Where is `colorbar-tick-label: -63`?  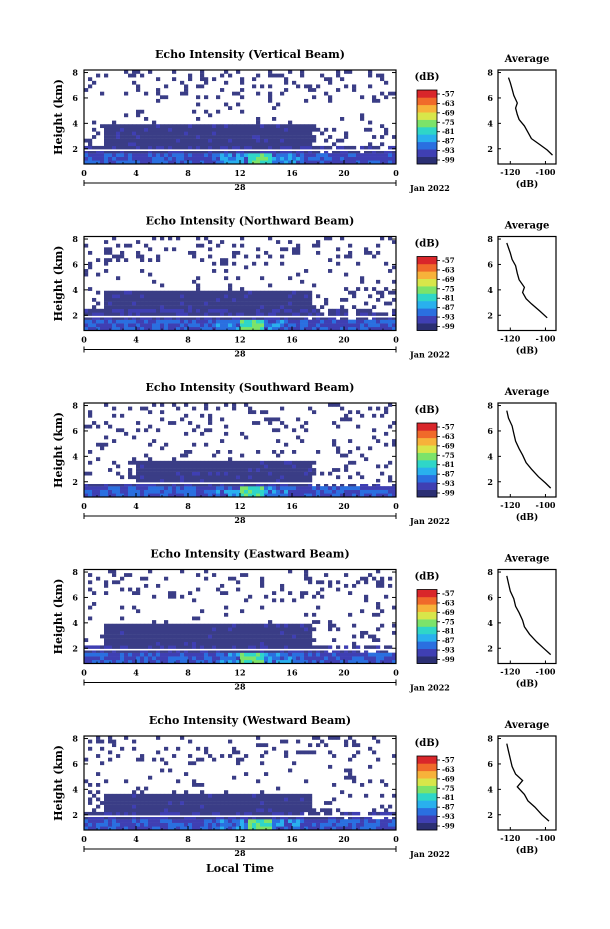 colorbar-tick-label: -63 is located at coordinates (448, 269).